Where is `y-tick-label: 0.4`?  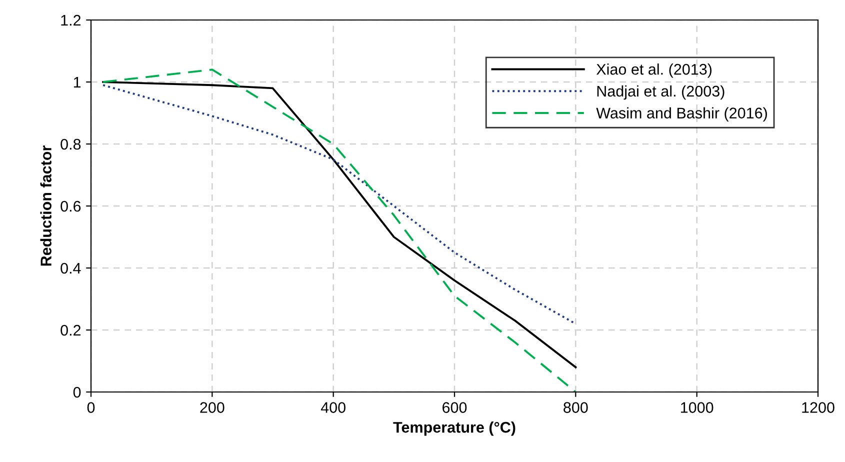 y-tick-label: 0.4 is located at coordinates (70, 268).